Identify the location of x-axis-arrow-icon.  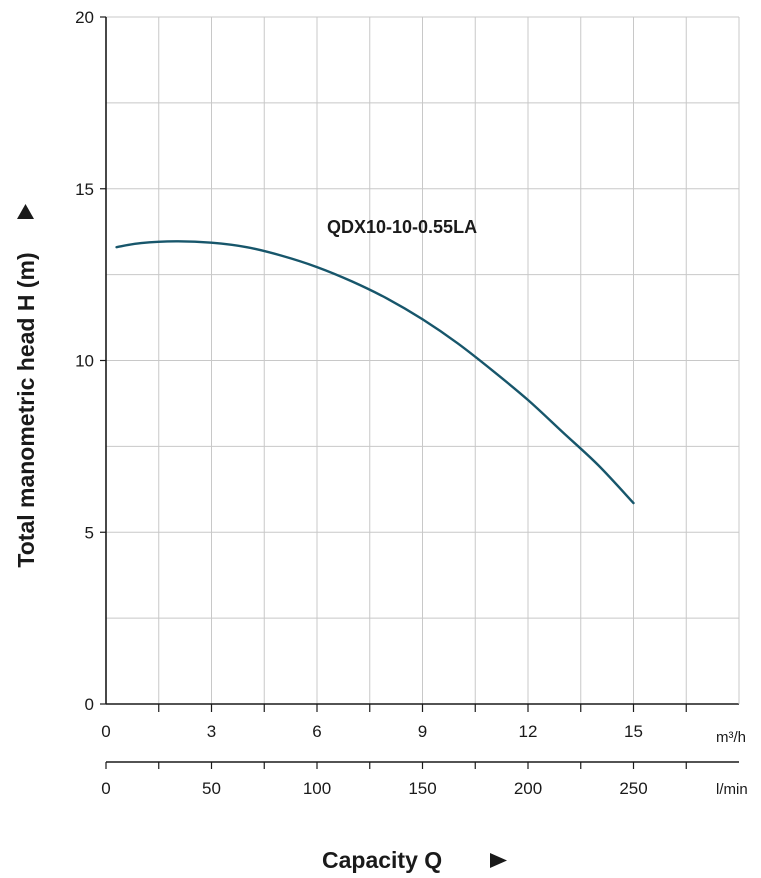
(498, 860).